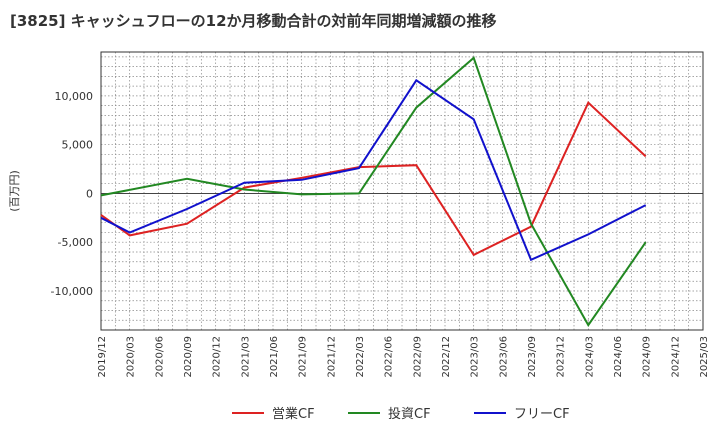  Describe the element at coordinates (561, 357) in the screenshot. I see `x-tick-label: 2023/12` at that location.